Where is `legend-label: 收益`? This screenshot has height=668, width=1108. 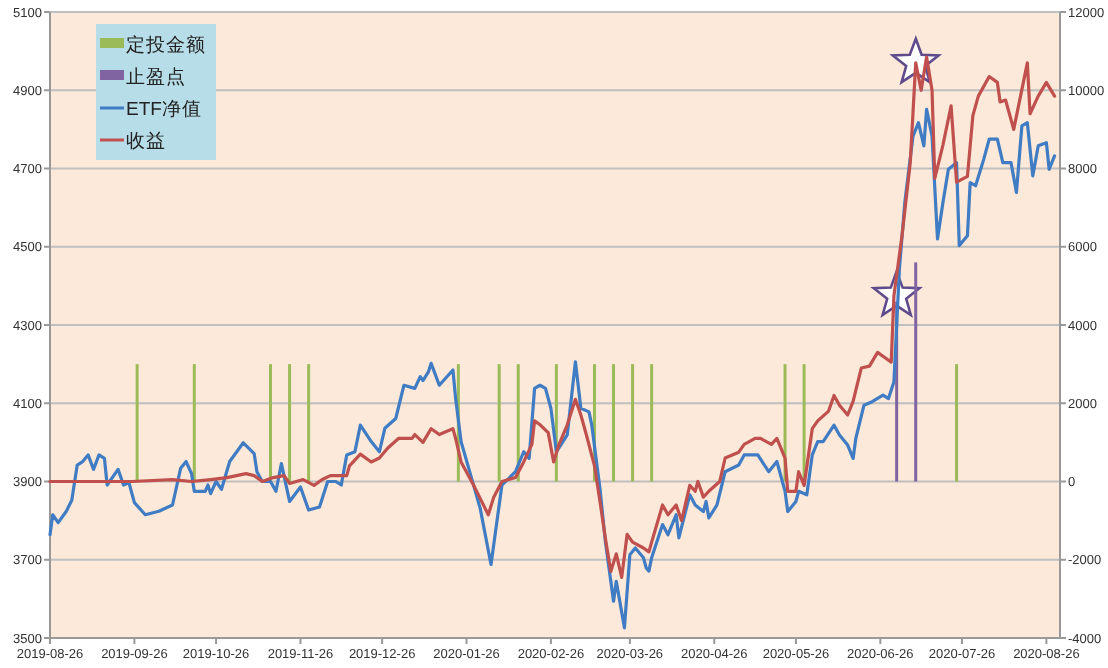
legend-label: 收益 is located at coordinates (146, 141).